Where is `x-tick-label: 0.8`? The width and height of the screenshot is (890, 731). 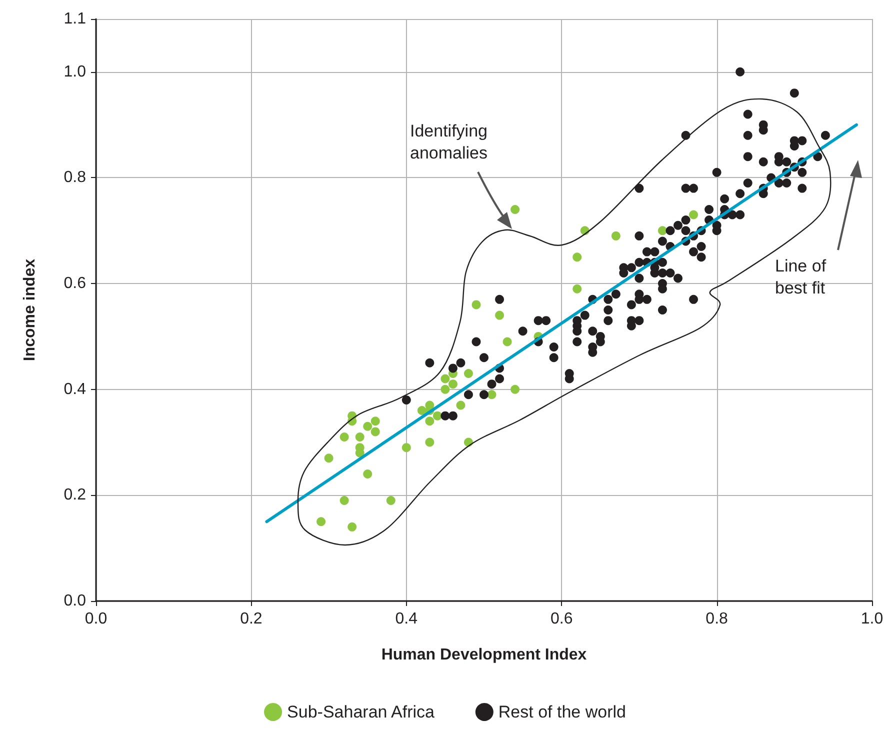
x-tick-label: 0.8 is located at coordinates (717, 619).